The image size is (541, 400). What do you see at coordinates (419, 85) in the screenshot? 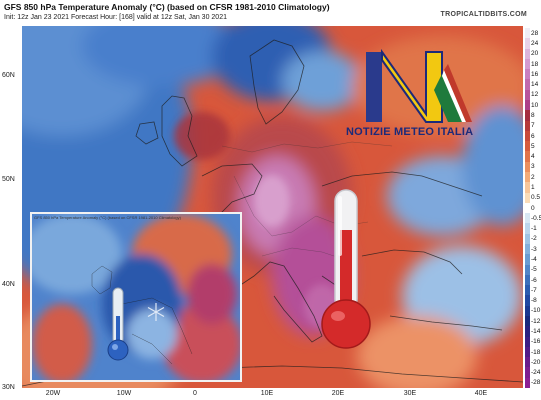
I see `notizie-meteo-italia-logo` at bounding box center [419, 85].